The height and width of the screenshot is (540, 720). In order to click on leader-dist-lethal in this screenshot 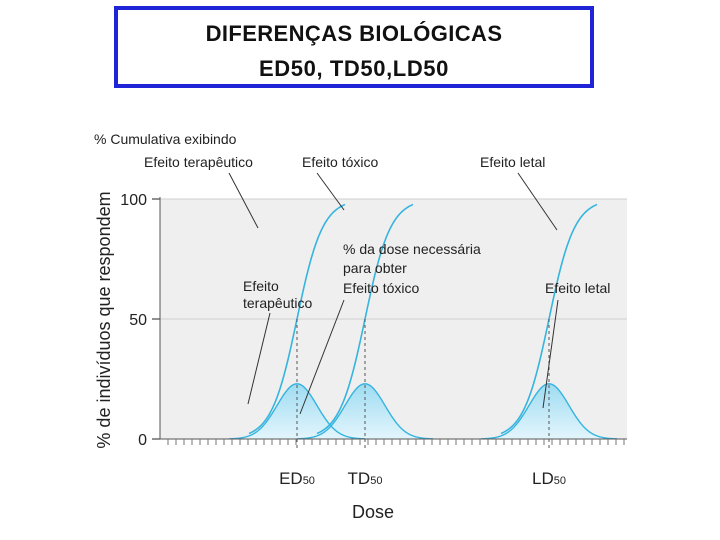, I will do `click(550, 354)`.